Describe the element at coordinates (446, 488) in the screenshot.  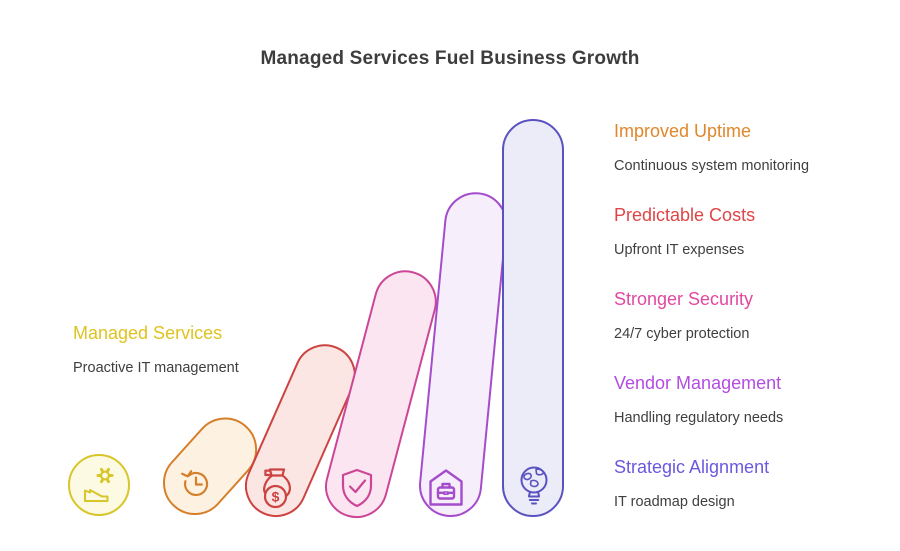
I see `house-briefcase-icon` at that location.